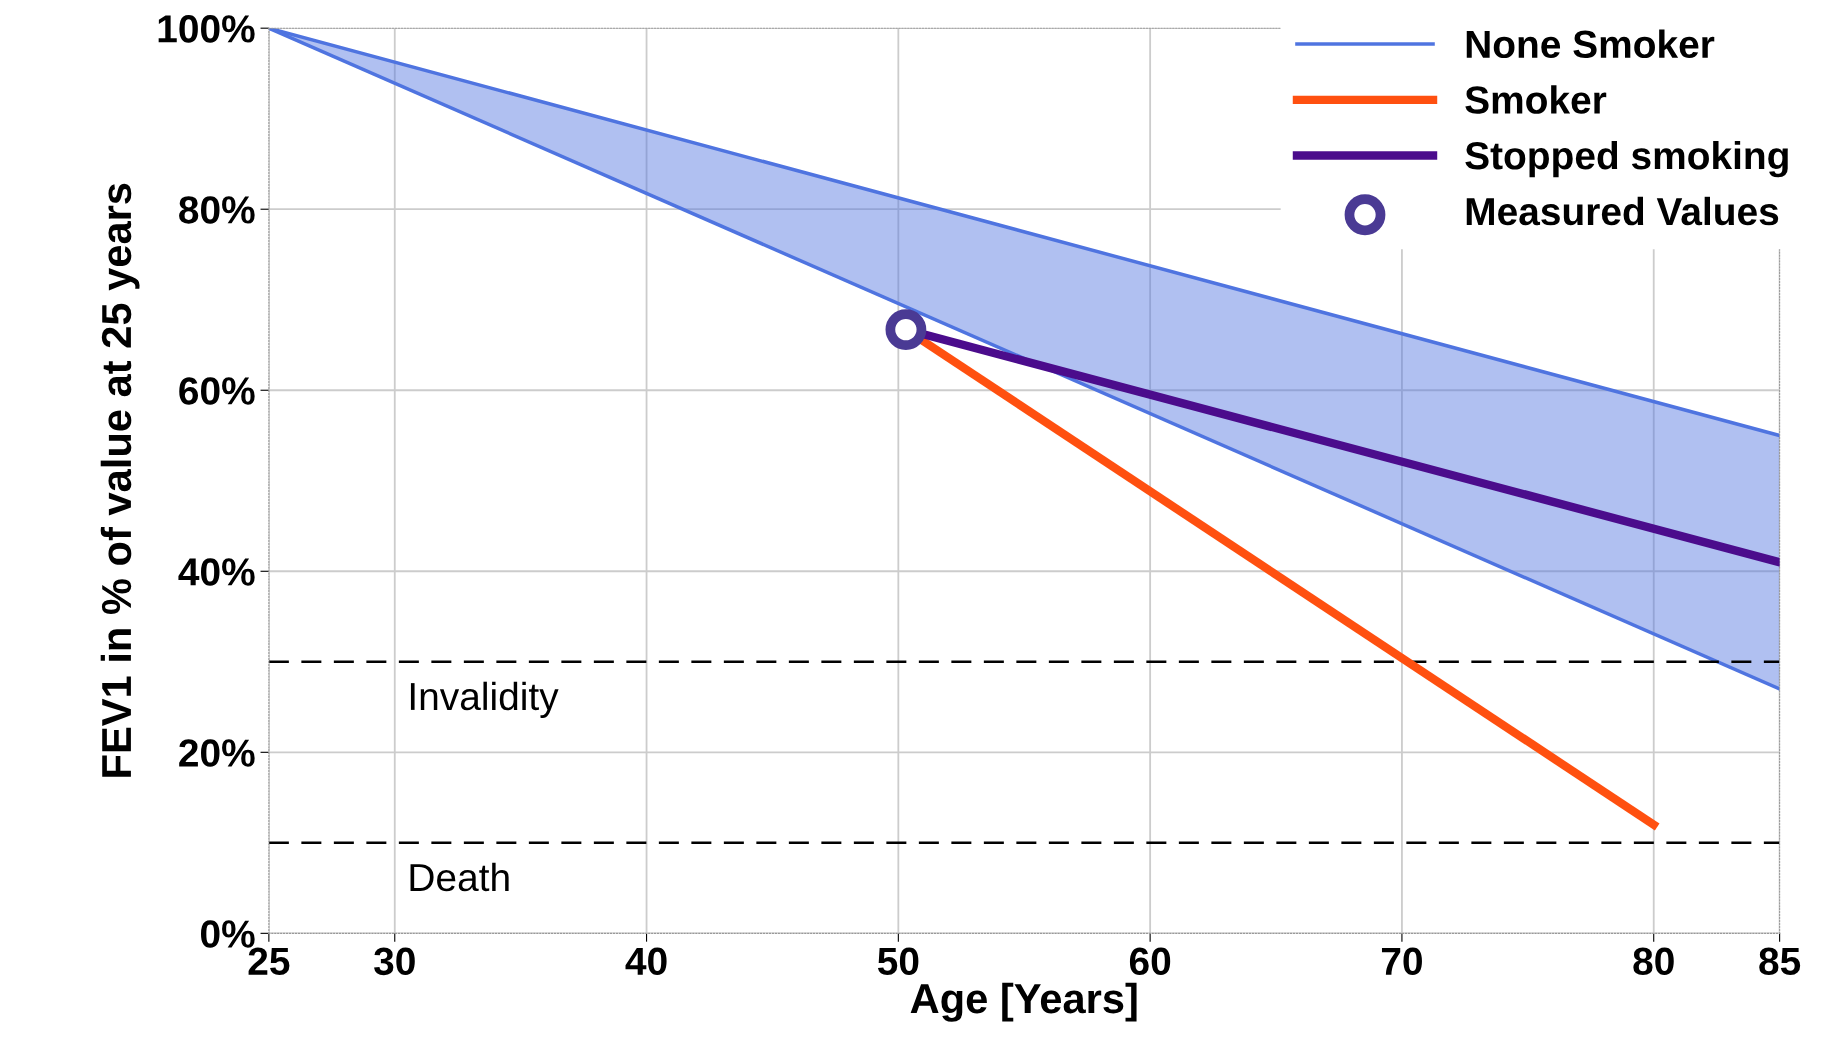  What do you see at coordinates (217, 753) in the screenshot?
I see `y-tick-label: 20%` at bounding box center [217, 753].